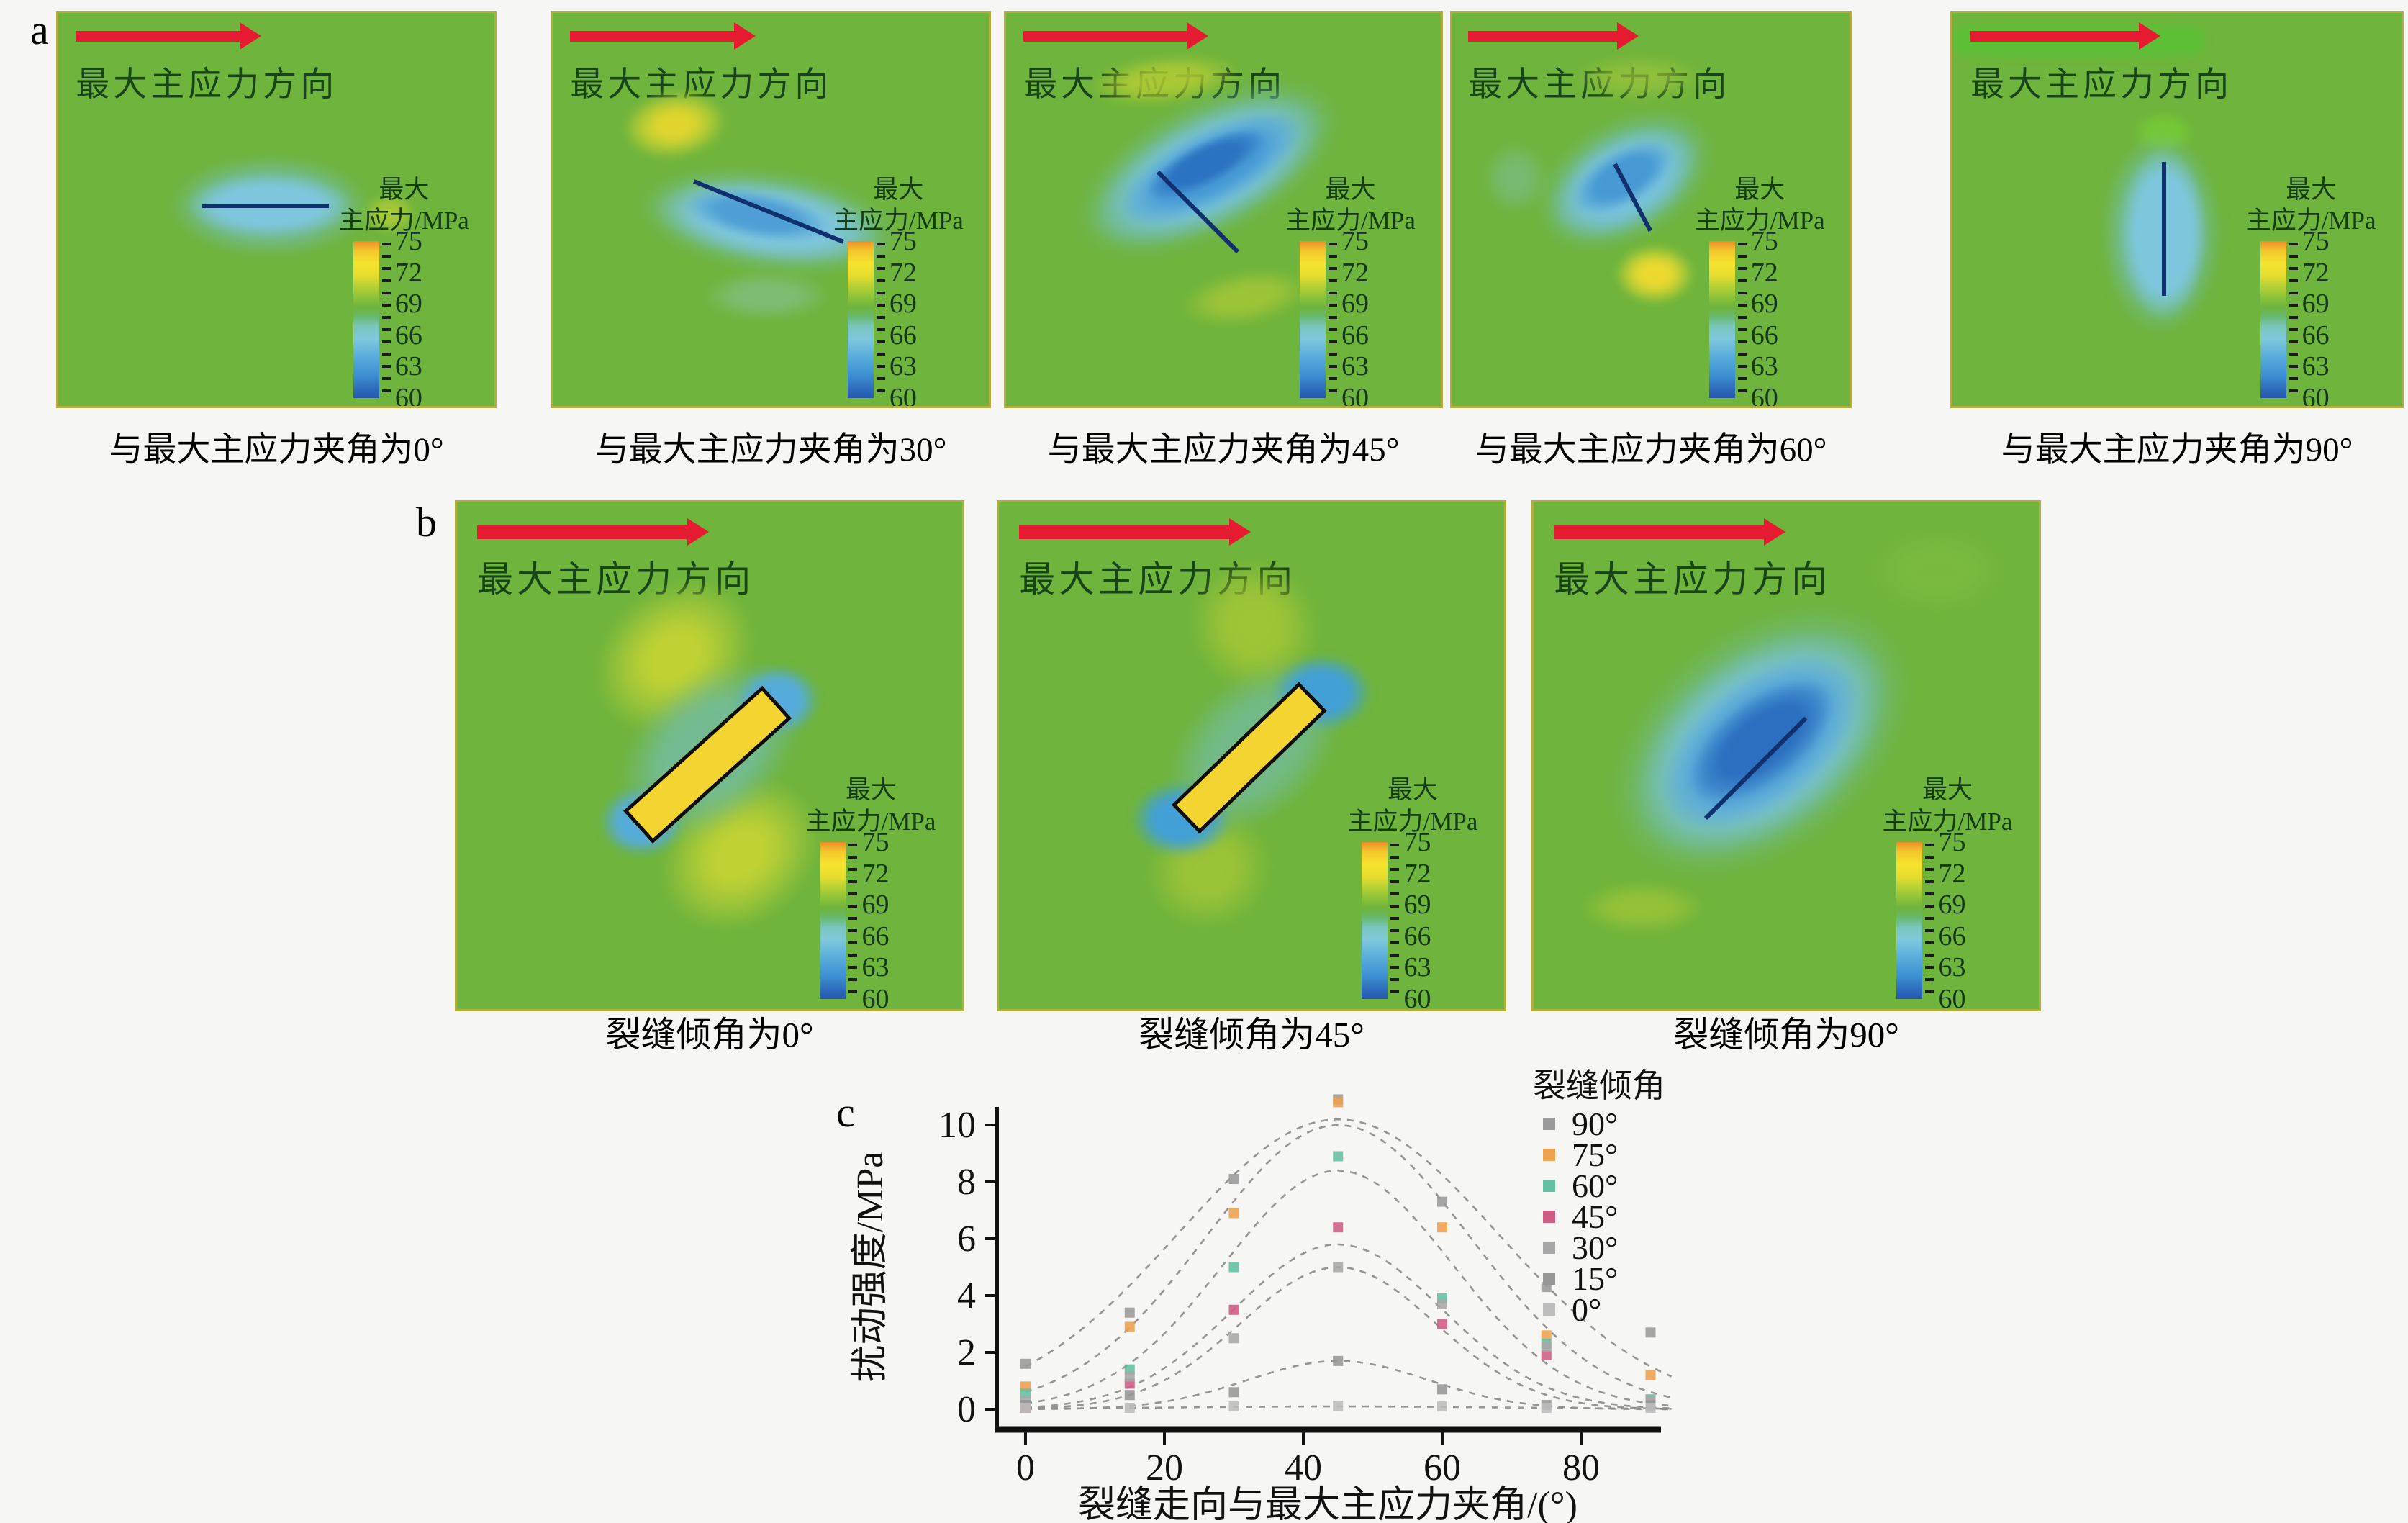 Image resolution: width=2408 pixels, height=1523 pixels. What do you see at coordinates (1599, 1086) in the screenshot?
I see `svg-text: 裂缝倾角` at bounding box center [1599, 1086].